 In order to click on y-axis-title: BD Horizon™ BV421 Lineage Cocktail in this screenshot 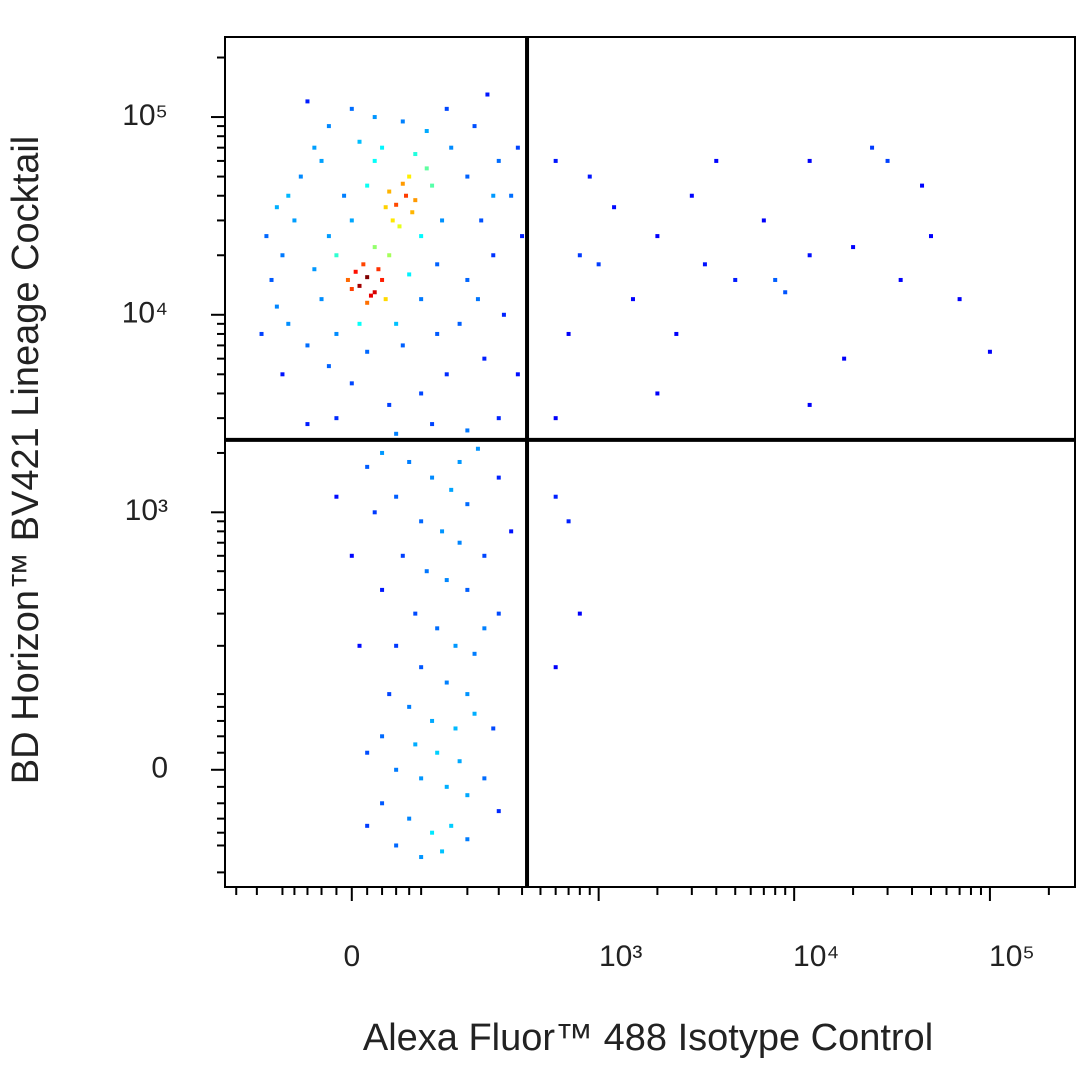, I will do `click(26, 460)`.